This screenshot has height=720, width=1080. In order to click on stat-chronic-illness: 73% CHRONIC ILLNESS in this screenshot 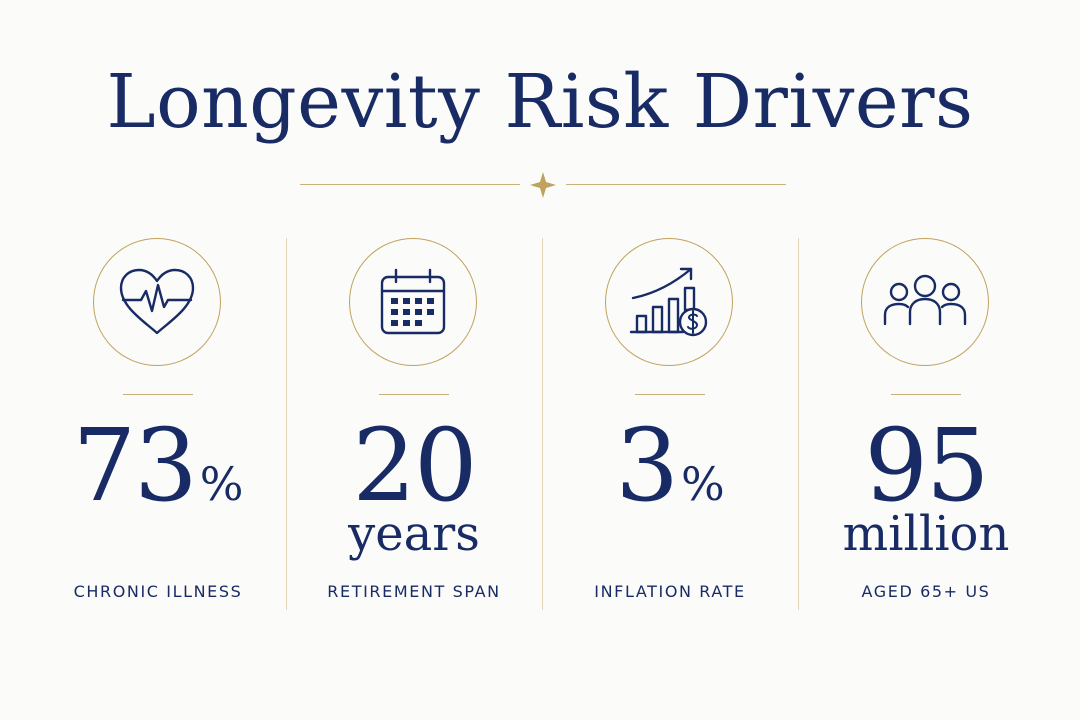, I will do `click(158, 424)`.